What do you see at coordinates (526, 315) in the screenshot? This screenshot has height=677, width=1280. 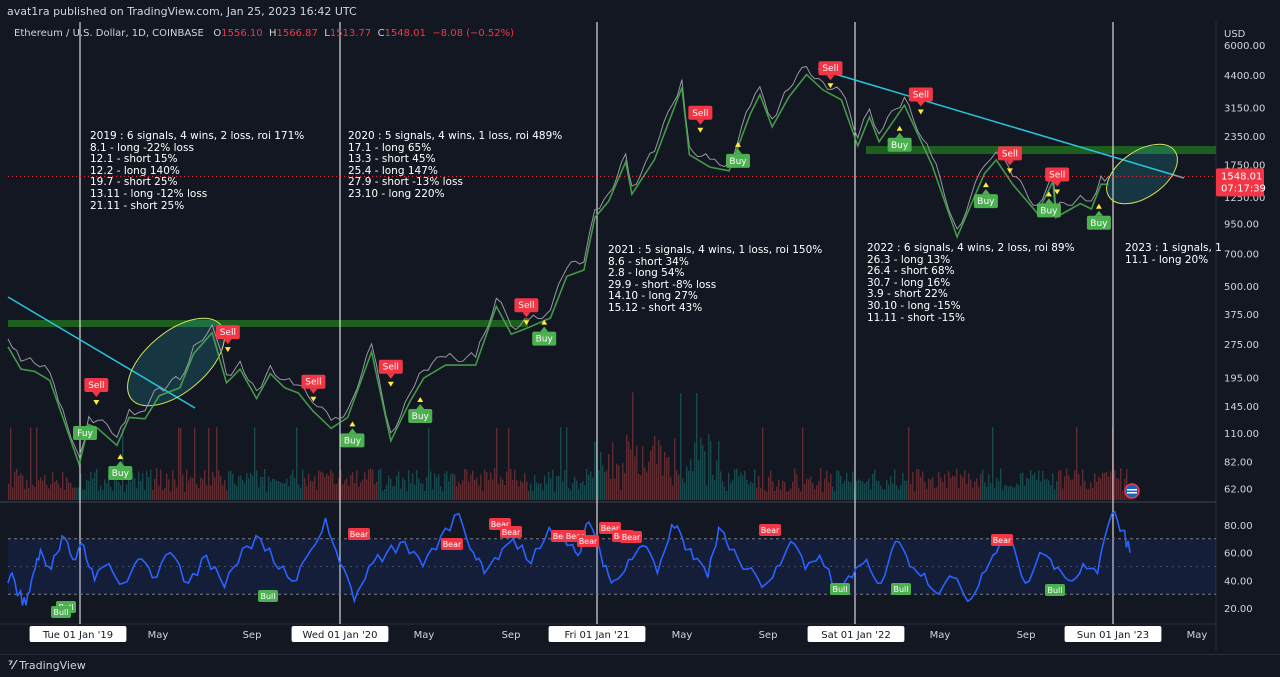 I see `sell-label-pointer` at bounding box center [526, 315].